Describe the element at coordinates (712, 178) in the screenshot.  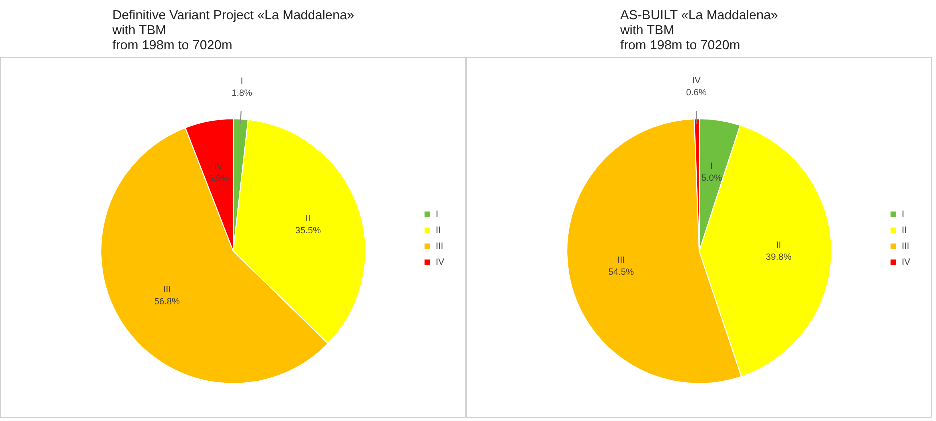
I see `data-label: 5.0%` at that location.